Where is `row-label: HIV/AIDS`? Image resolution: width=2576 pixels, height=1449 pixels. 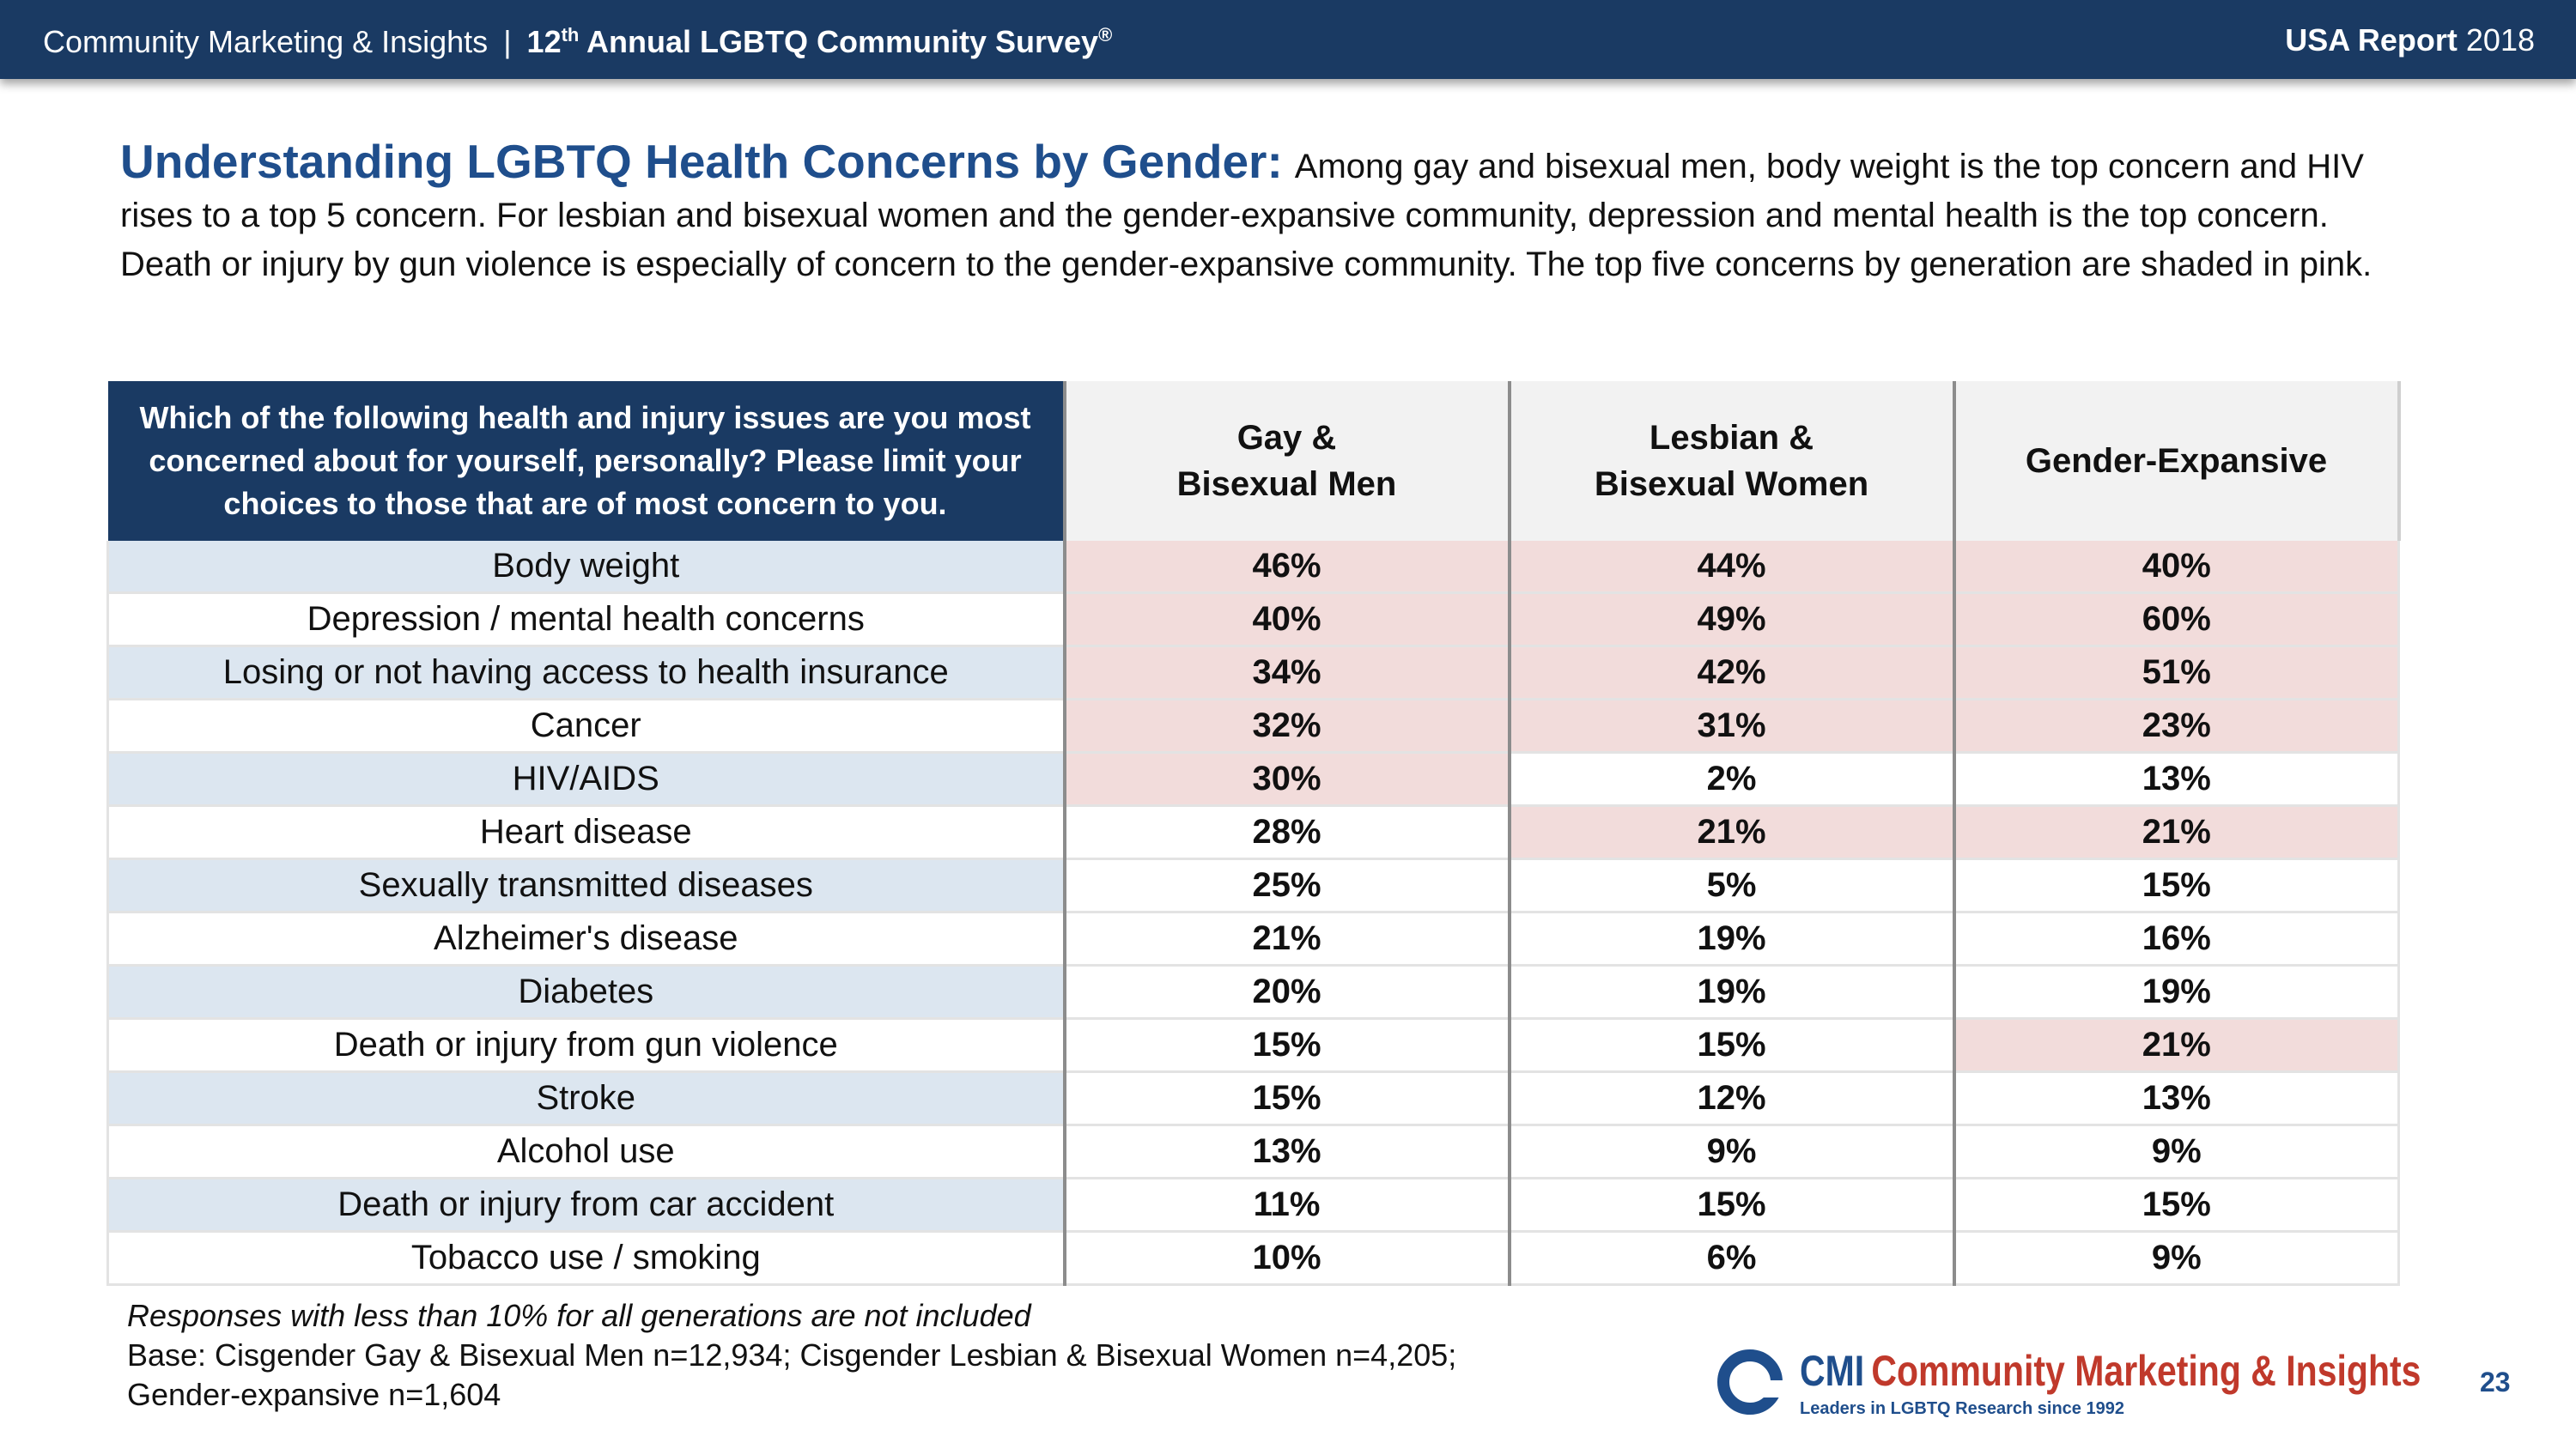
row-label: HIV/AIDS is located at coordinates (585, 779).